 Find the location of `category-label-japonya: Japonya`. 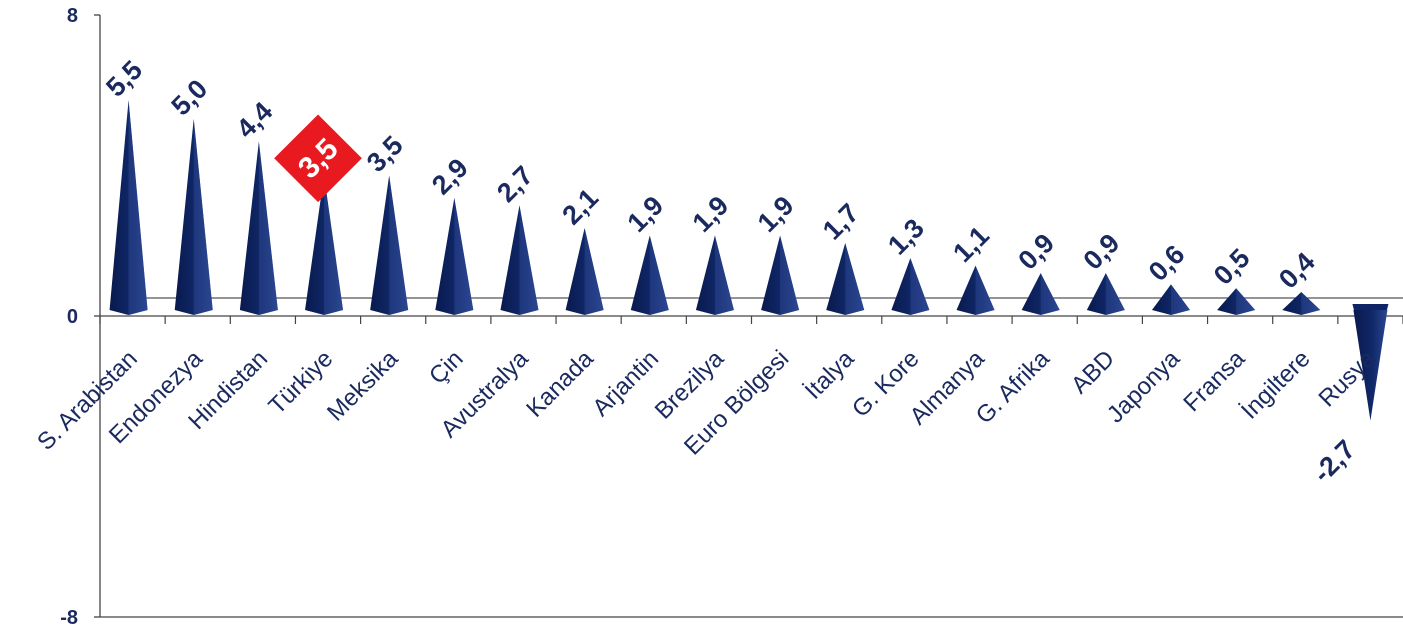

category-label-japonya: Japonya is located at coordinates (1144, 387).